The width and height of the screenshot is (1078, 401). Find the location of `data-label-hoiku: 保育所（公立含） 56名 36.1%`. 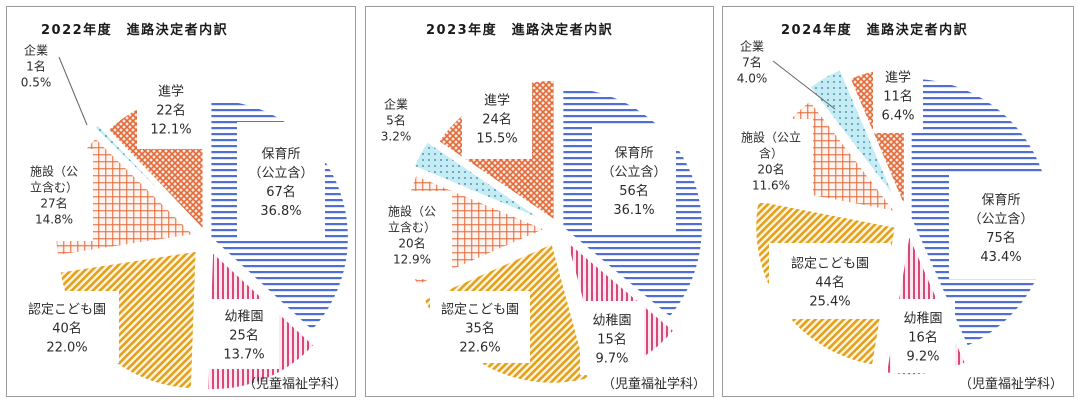

data-label-hoiku: 保育所（公立含） 56名 36.1% is located at coordinates (633, 181).